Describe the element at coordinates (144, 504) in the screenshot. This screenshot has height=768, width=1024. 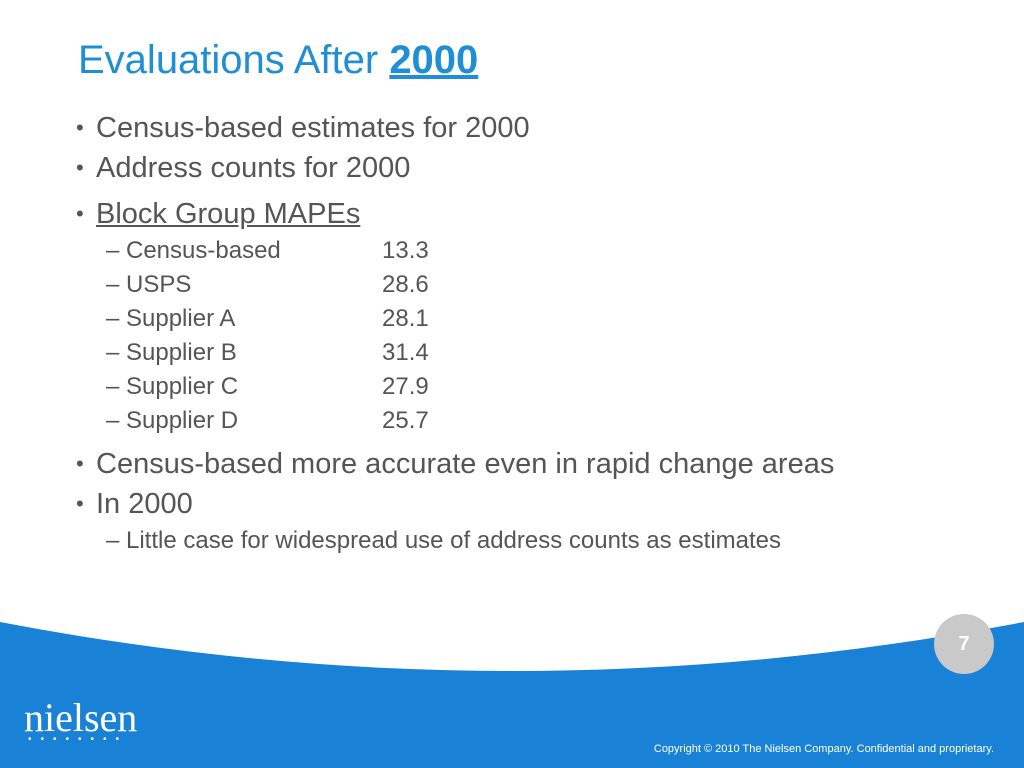
I see `bullet-text: In 2000` at that location.